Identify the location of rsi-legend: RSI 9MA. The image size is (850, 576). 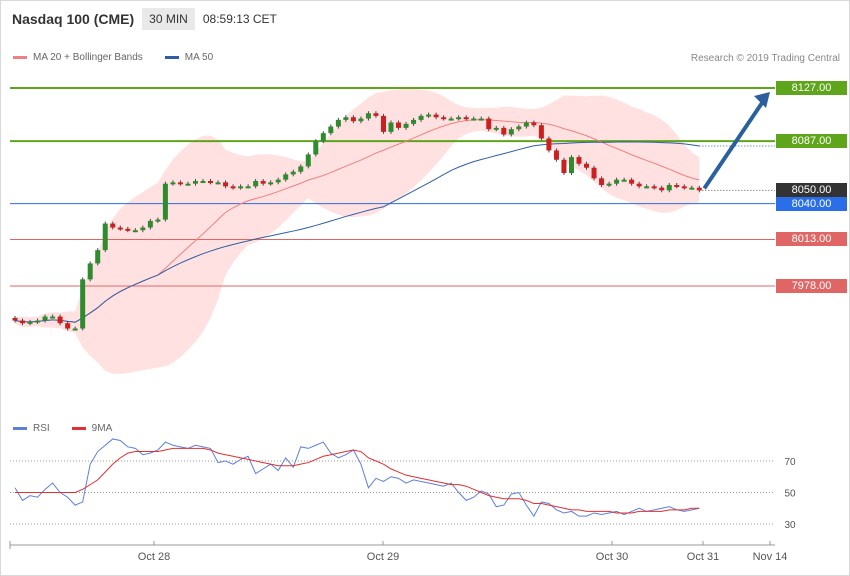
(62, 428).